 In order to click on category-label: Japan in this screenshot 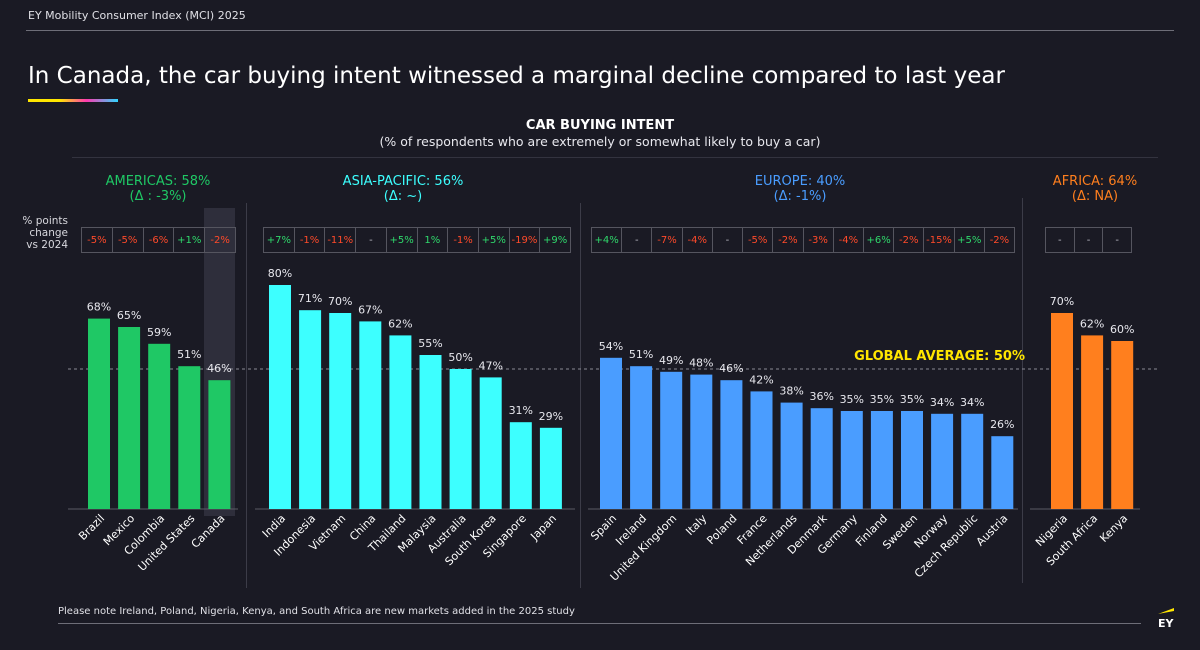, I will do `click(543, 528)`.